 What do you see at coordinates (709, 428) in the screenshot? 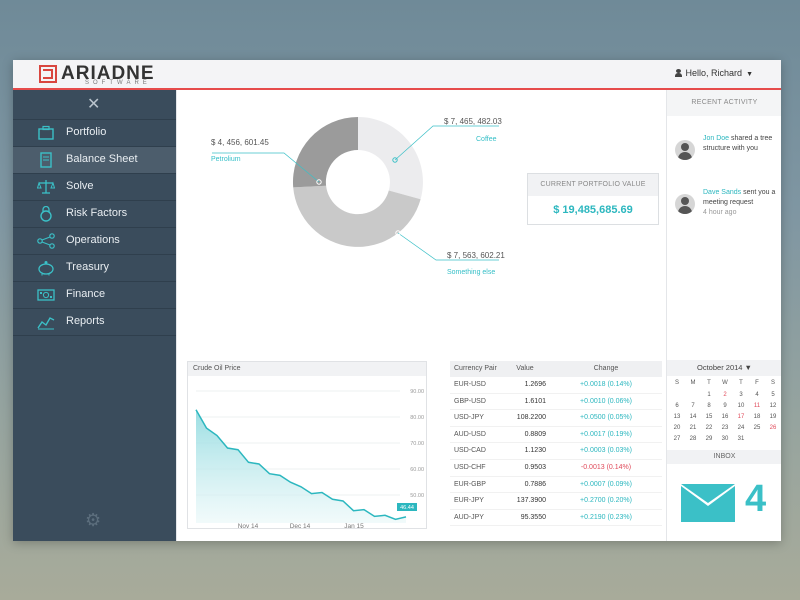
I see `calendar-day: 22` at bounding box center [709, 428].